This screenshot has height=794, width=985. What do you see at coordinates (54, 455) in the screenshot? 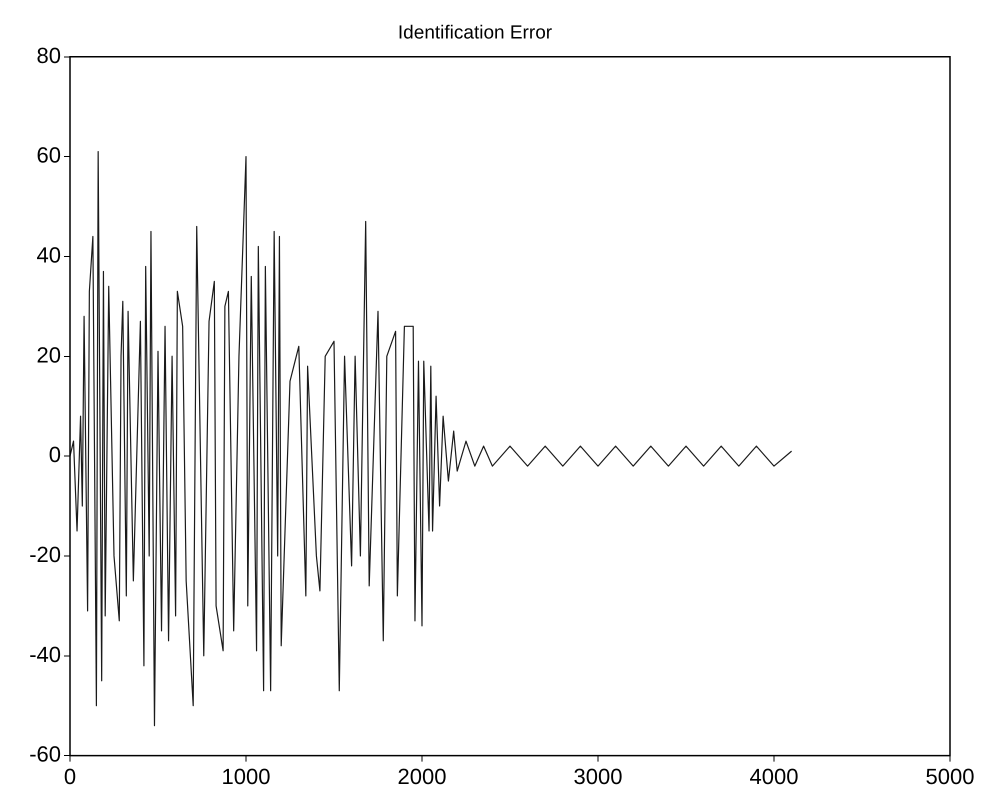
I see `y-tick-label: 0` at bounding box center [54, 455].